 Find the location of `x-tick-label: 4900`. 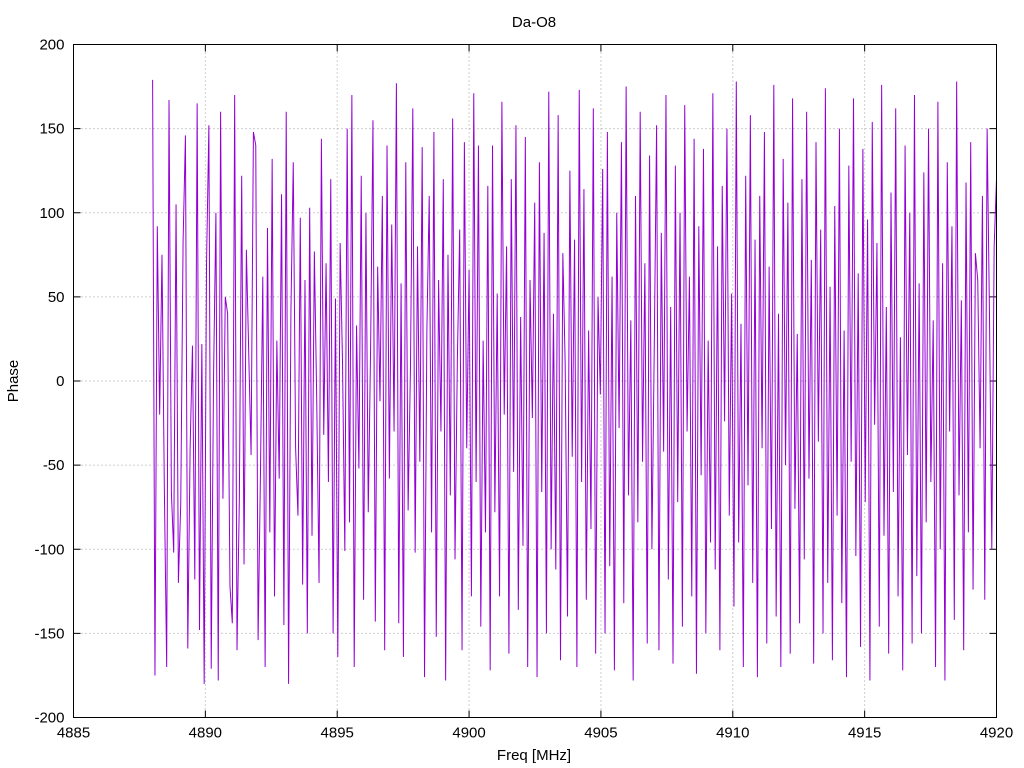

x-tick-label: 4900 is located at coordinates (468, 733).